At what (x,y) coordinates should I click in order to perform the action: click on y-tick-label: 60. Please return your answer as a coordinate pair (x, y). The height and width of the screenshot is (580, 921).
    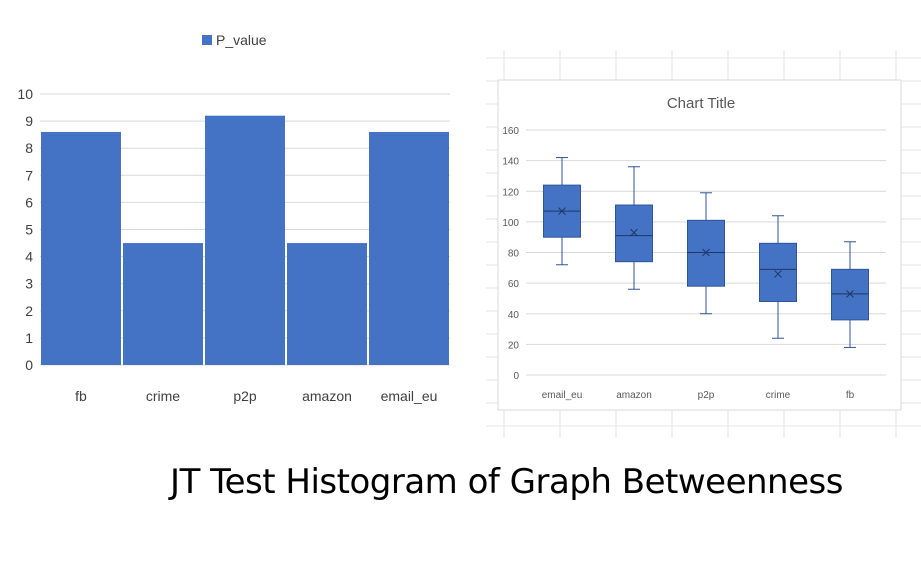
    Looking at the image, I should click on (514, 284).